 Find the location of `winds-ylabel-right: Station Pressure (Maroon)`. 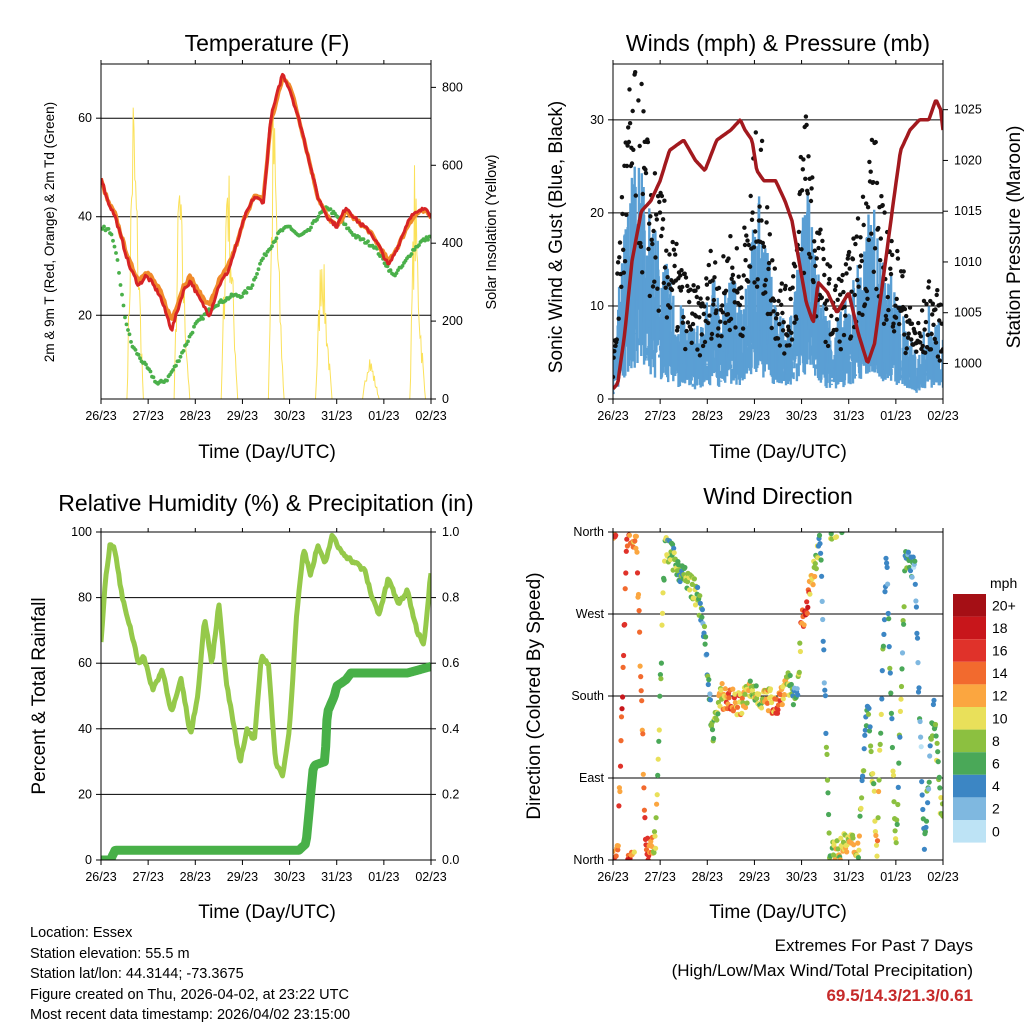

winds-ylabel-right: Station Pressure (Maroon) is located at coordinates (1014, 237).